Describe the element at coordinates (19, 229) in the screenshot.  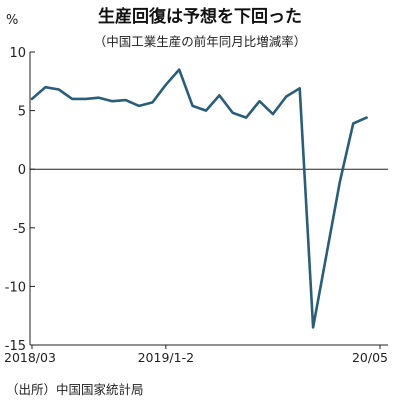
I see `y-tick-label: -5` at that location.